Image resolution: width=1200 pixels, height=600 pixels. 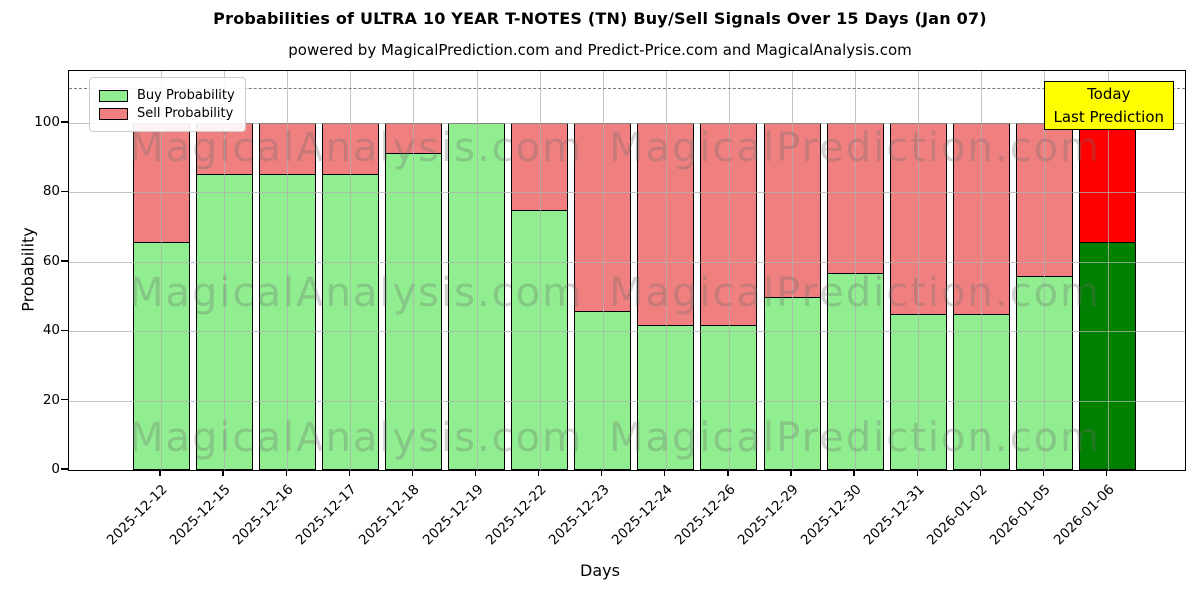 I want to click on legend-item-buy: Buy Probability, so click(x=167, y=95).